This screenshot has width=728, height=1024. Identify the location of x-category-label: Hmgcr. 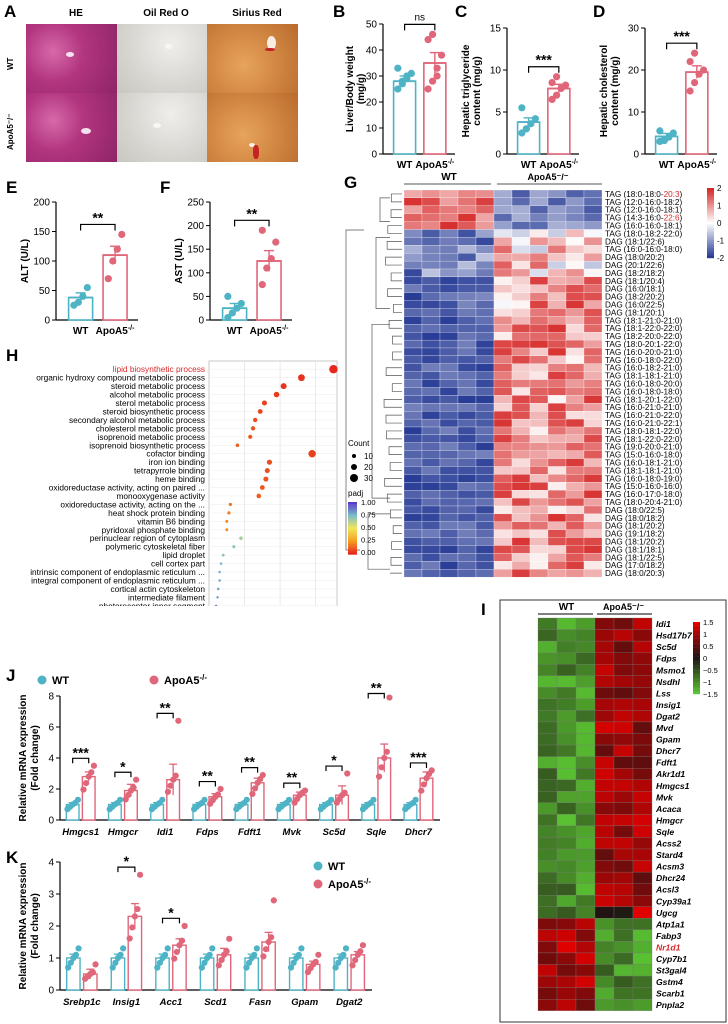
(123, 832).